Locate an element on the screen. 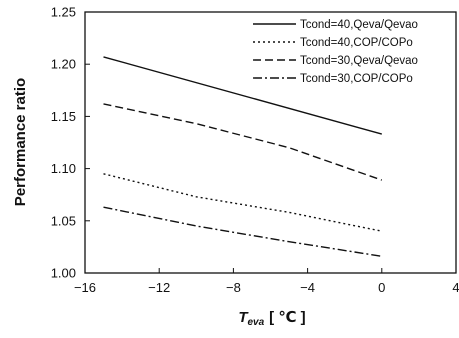 This screenshot has width=459, height=338. x-axis-title-symbol: T is located at coordinates (243, 317).